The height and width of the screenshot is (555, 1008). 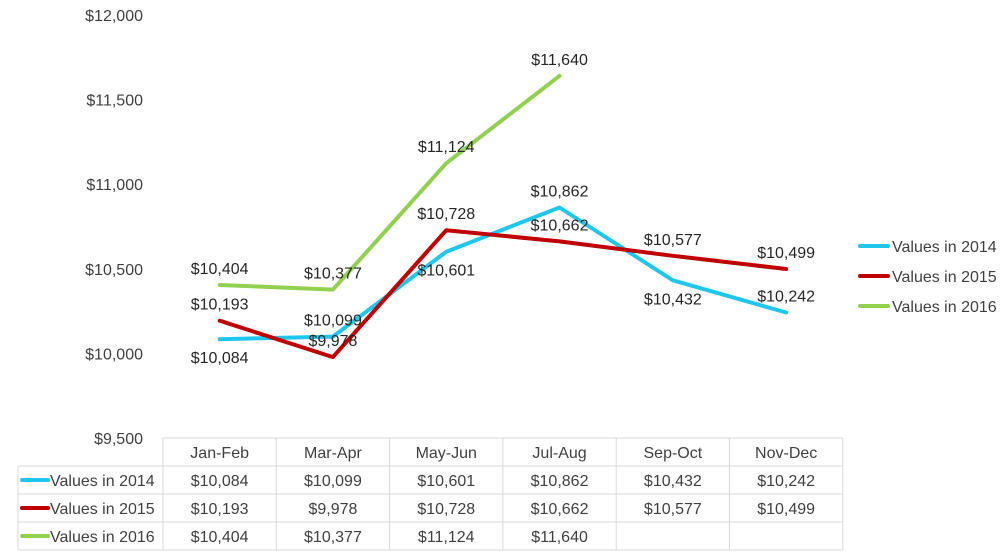 What do you see at coordinates (333, 321) in the screenshot?
I see `data-label: $10,099` at bounding box center [333, 321].